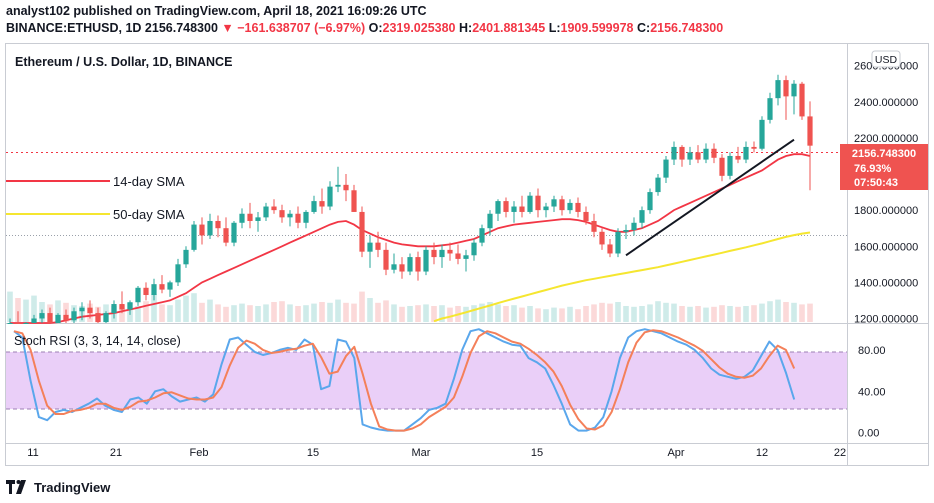  Describe the element at coordinates (123, 62) in the screenshot. I see `pane-title: Ethereum / U.S. Dollar, 1D, BINANCE` at that location.